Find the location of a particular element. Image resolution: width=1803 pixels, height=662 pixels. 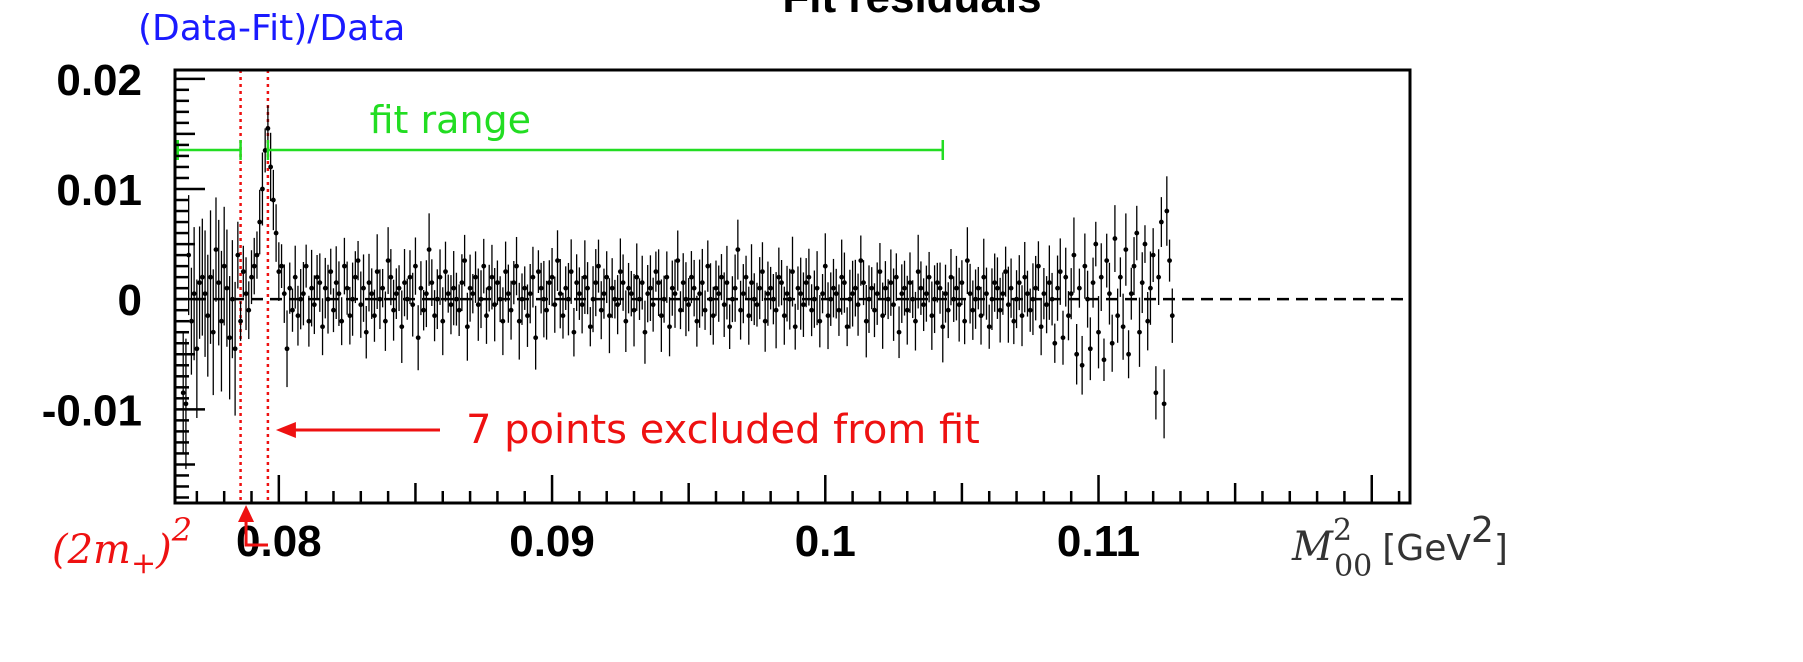

chart-title: Fit residuals is located at coordinates (911, 11).